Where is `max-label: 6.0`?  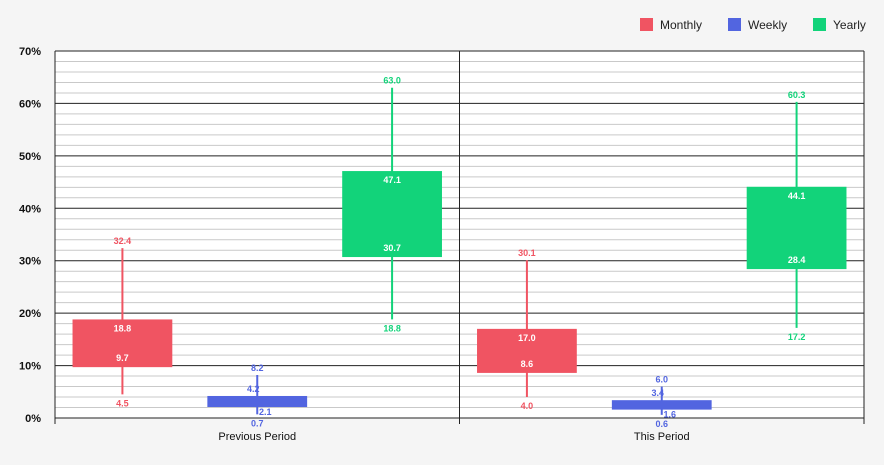
max-label: 6.0 is located at coordinates (661, 380).